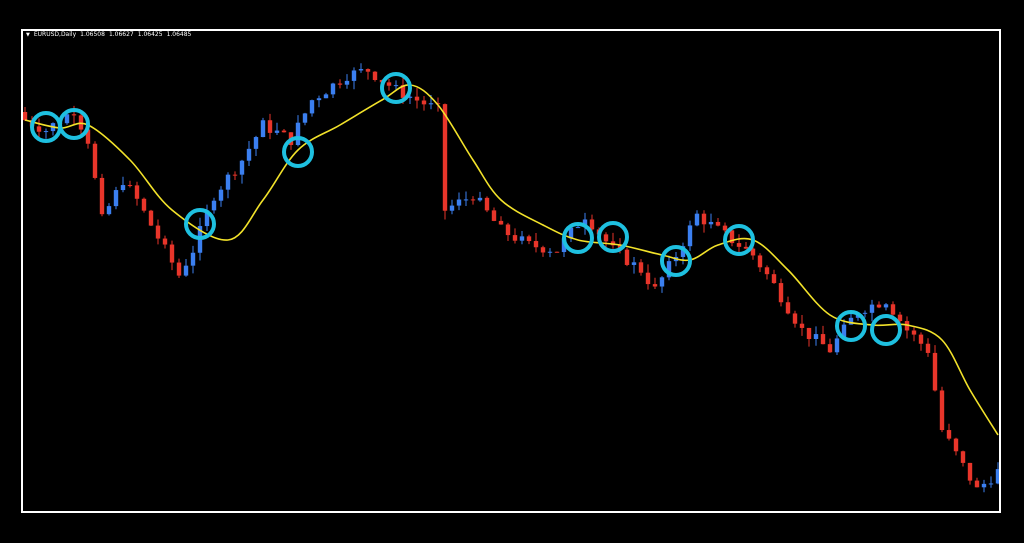 The width and height of the screenshot is (1024, 543). I want to click on high-price: 1.06627, so click(121, 34).